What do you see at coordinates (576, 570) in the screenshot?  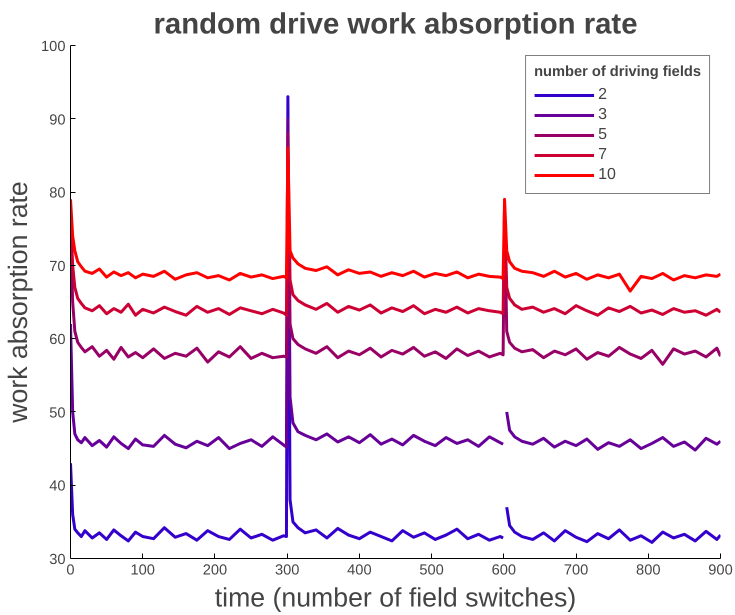 I see `x-tick-label: 700` at bounding box center [576, 570].